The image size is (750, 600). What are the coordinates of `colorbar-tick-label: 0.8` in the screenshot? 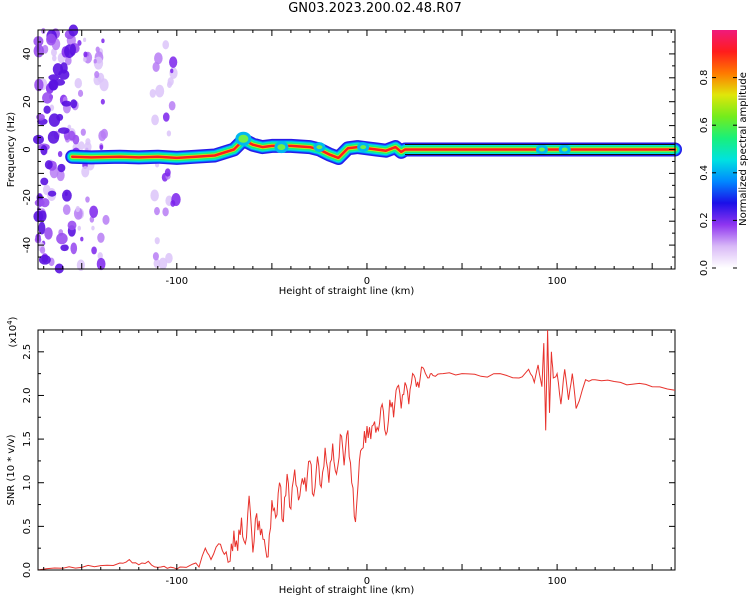 It's located at (704, 78).